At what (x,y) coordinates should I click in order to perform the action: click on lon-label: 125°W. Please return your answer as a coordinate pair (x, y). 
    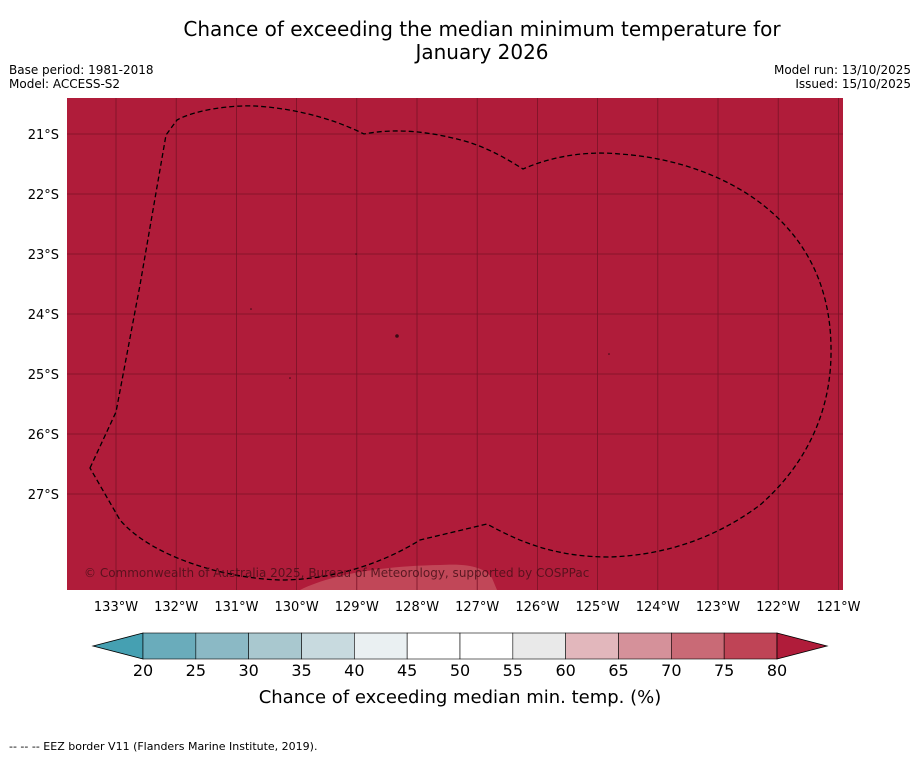
    Looking at the image, I should click on (598, 607).